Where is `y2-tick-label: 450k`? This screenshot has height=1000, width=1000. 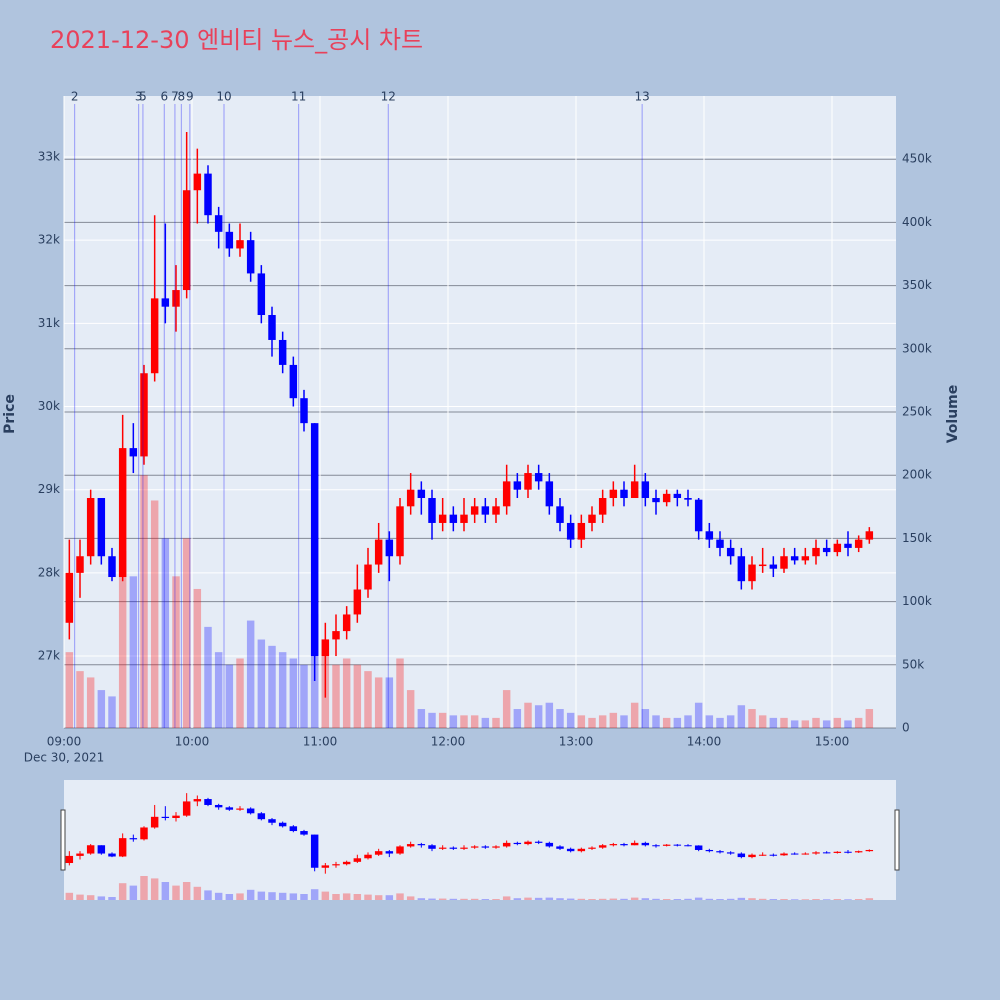 y2-tick-label: 450k is located at coordinates (917, 159).